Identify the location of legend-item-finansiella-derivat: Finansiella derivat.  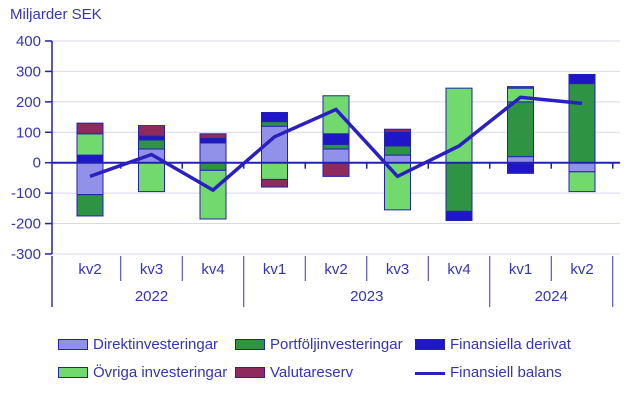
(493, 344).